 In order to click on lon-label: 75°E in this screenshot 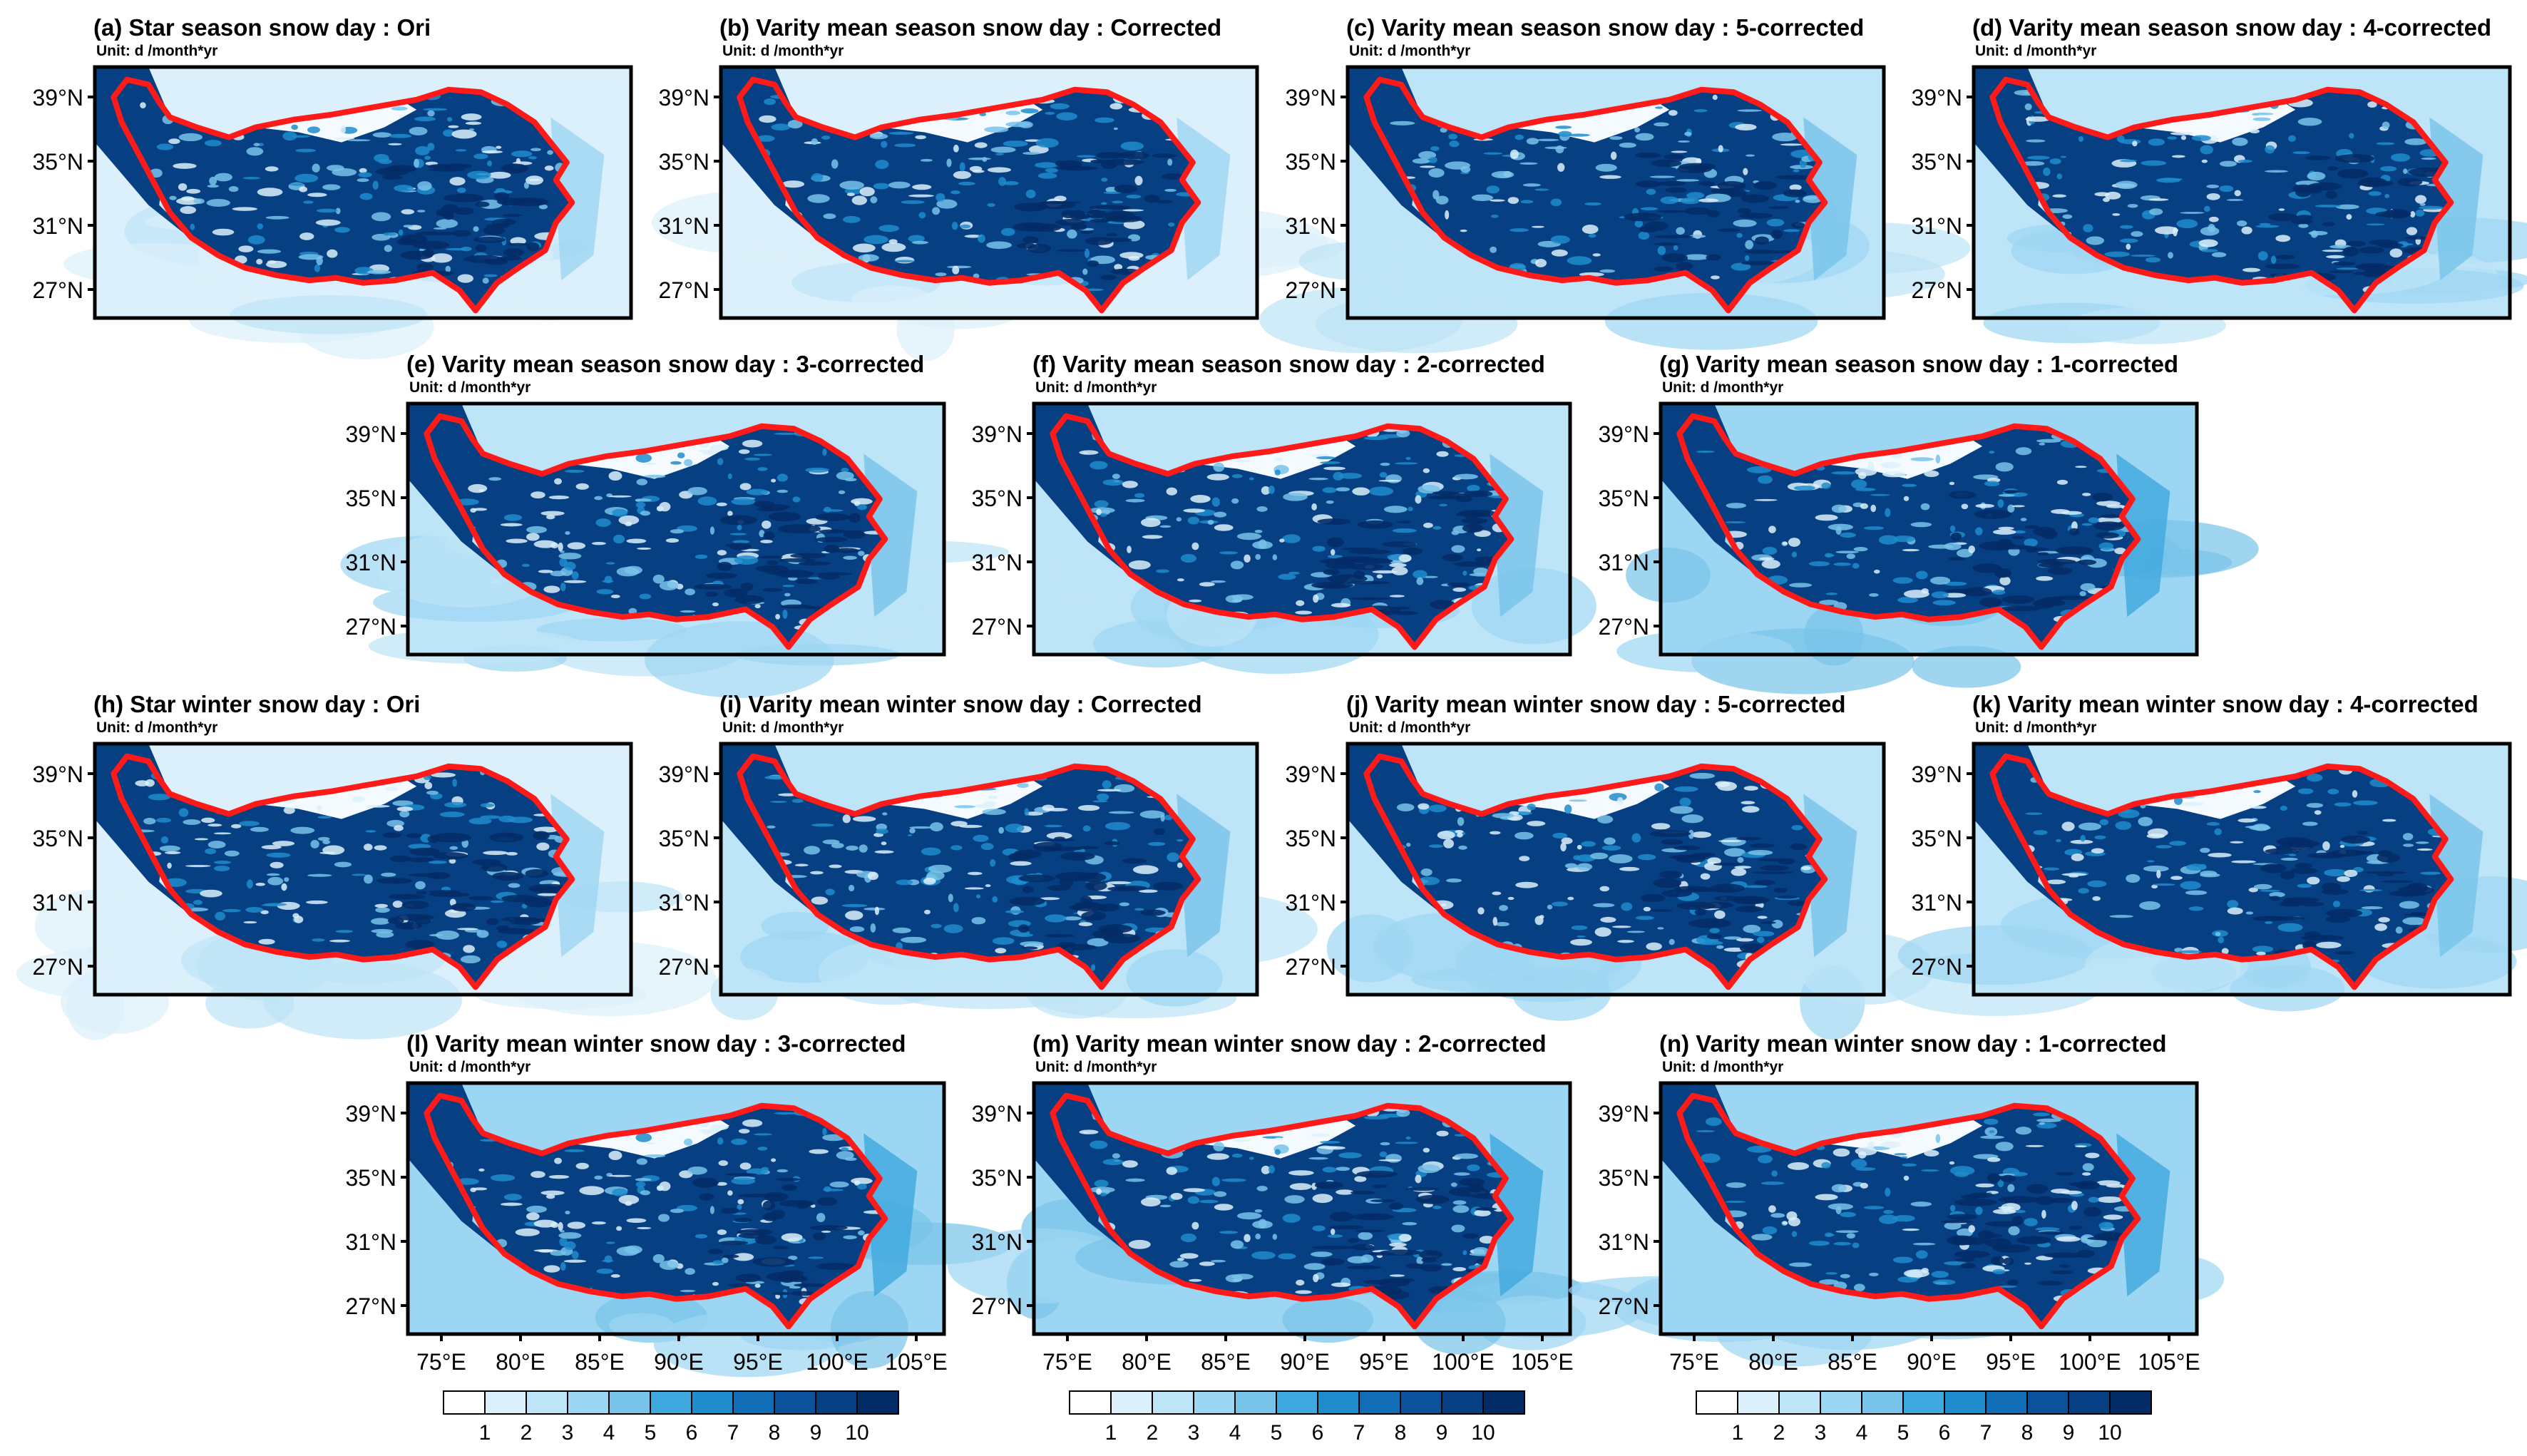, I will do `click(1694, 1362)`.